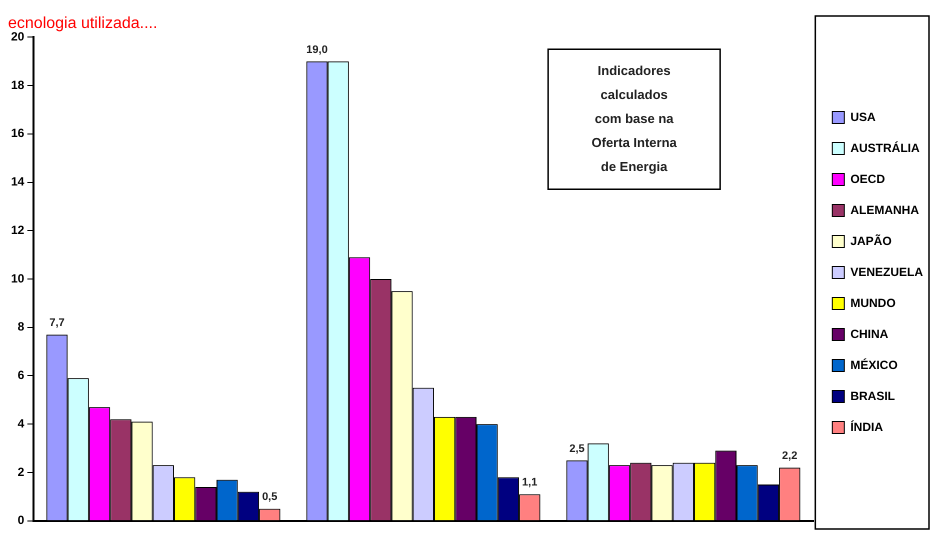 This screenshot has height=539, width=947. What do you see at coordinates (872, 395) in the screenshot?
I see `legend-label: BRASIL` at bounding box center [872, 395].